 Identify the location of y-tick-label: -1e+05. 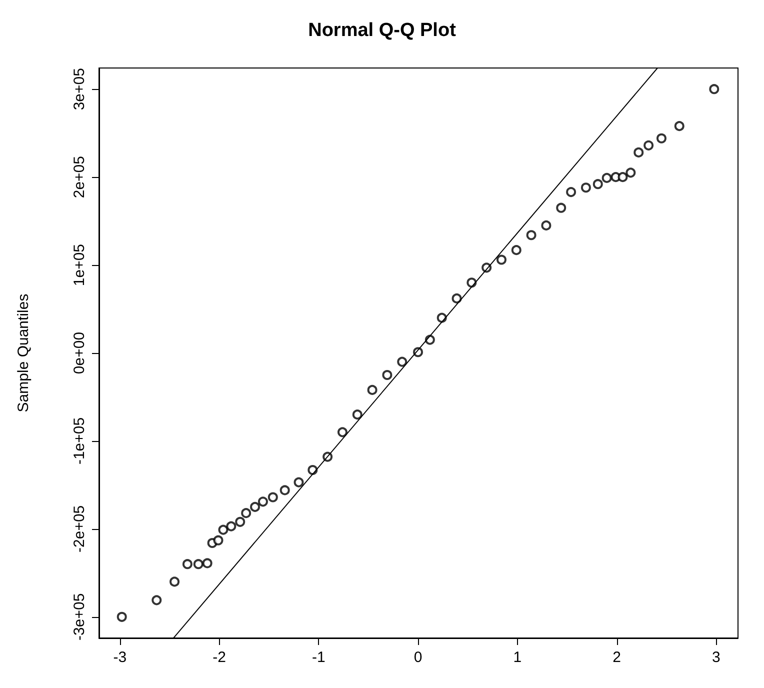
(79, 441).